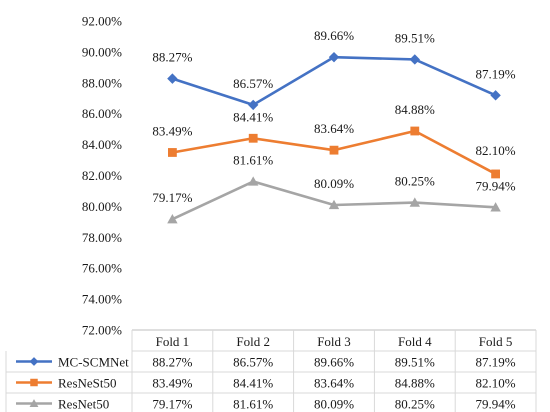 The width and height of the screenshot is (550, 412). What do you see at coordinates (102, 82) in the screenshot?
I see `y-tick-label: 88.00%` at bounding box center [102, 82].